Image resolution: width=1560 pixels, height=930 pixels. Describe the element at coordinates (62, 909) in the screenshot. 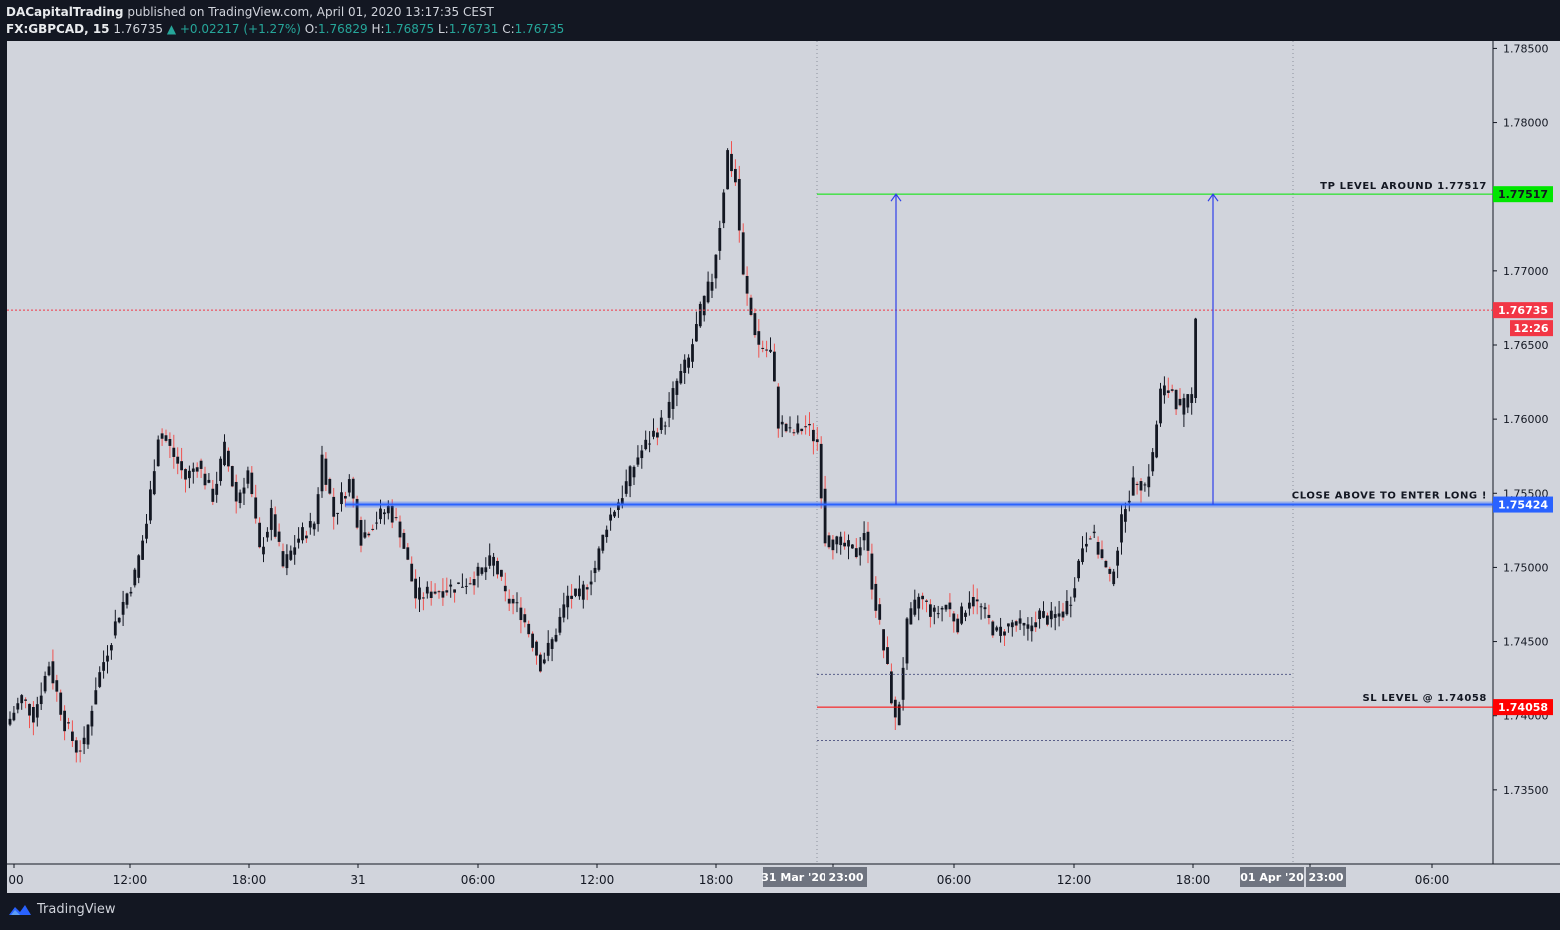

I see `footer-branding: TradingView` at that location.